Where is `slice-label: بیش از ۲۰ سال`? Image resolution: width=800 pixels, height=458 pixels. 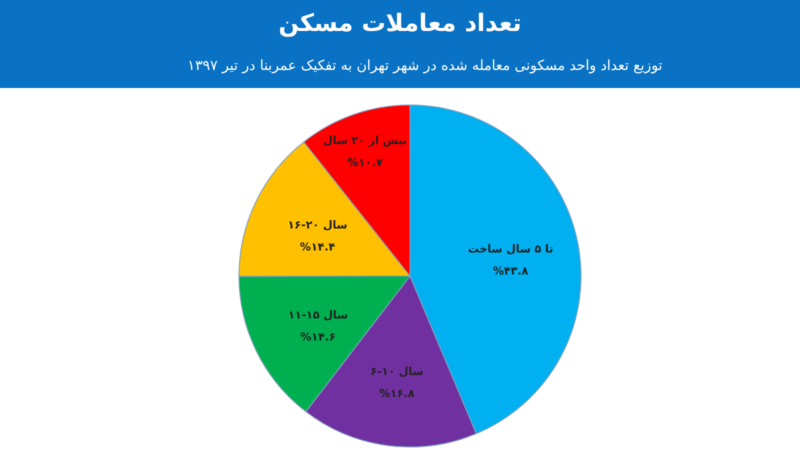
slice-label: بیش از ۲۰ سال is located at coordinates (365, 140).